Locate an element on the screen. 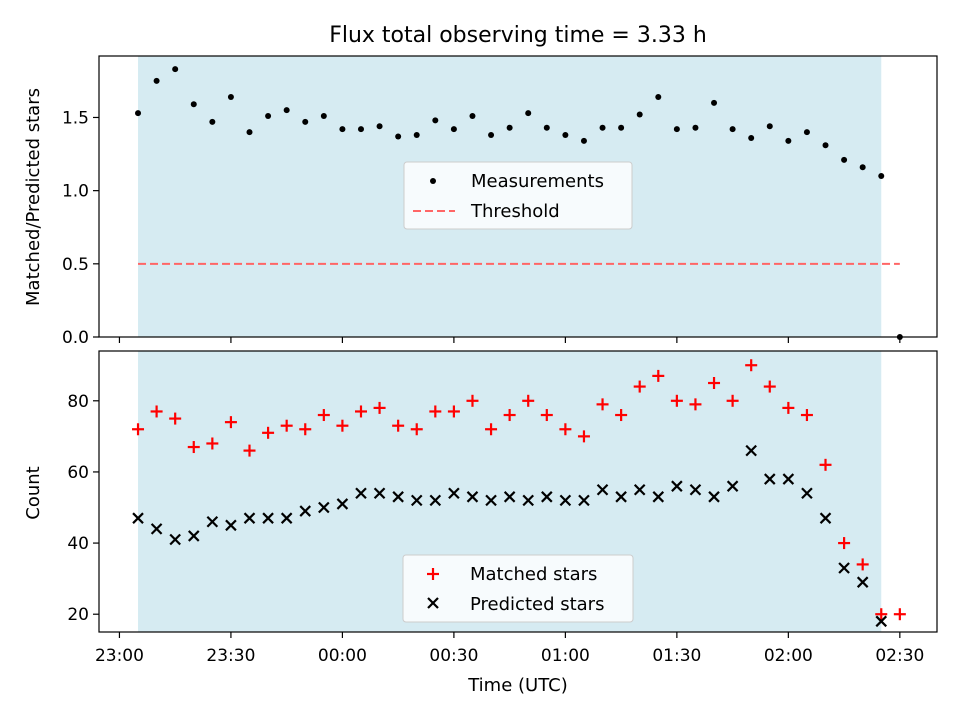  count-ytick-label: 20 is located at coordinates (78, 615).